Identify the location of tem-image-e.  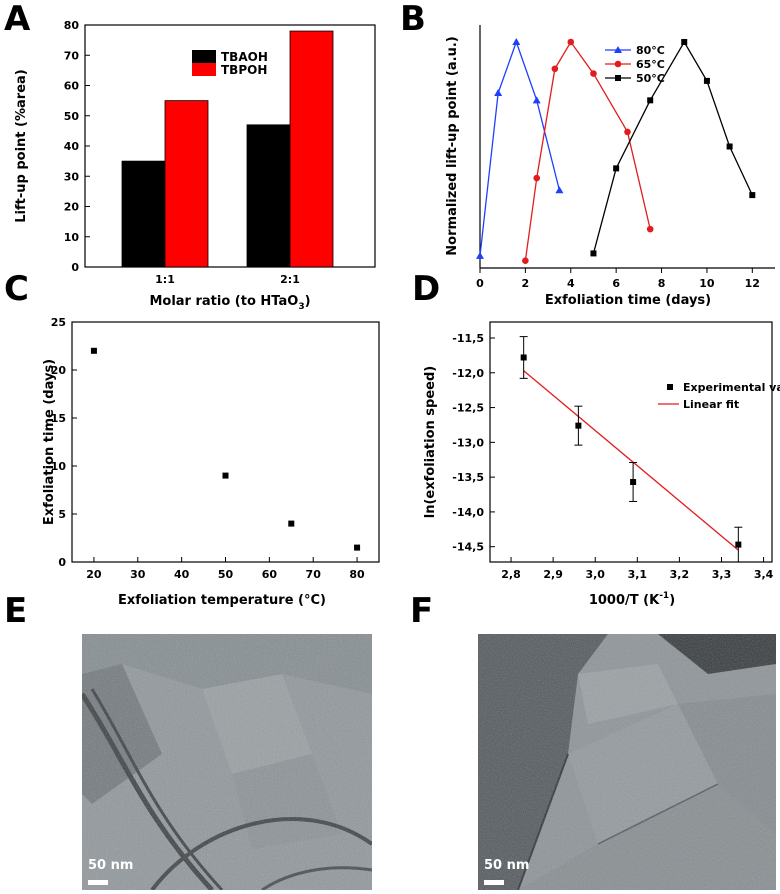
(227, 762).